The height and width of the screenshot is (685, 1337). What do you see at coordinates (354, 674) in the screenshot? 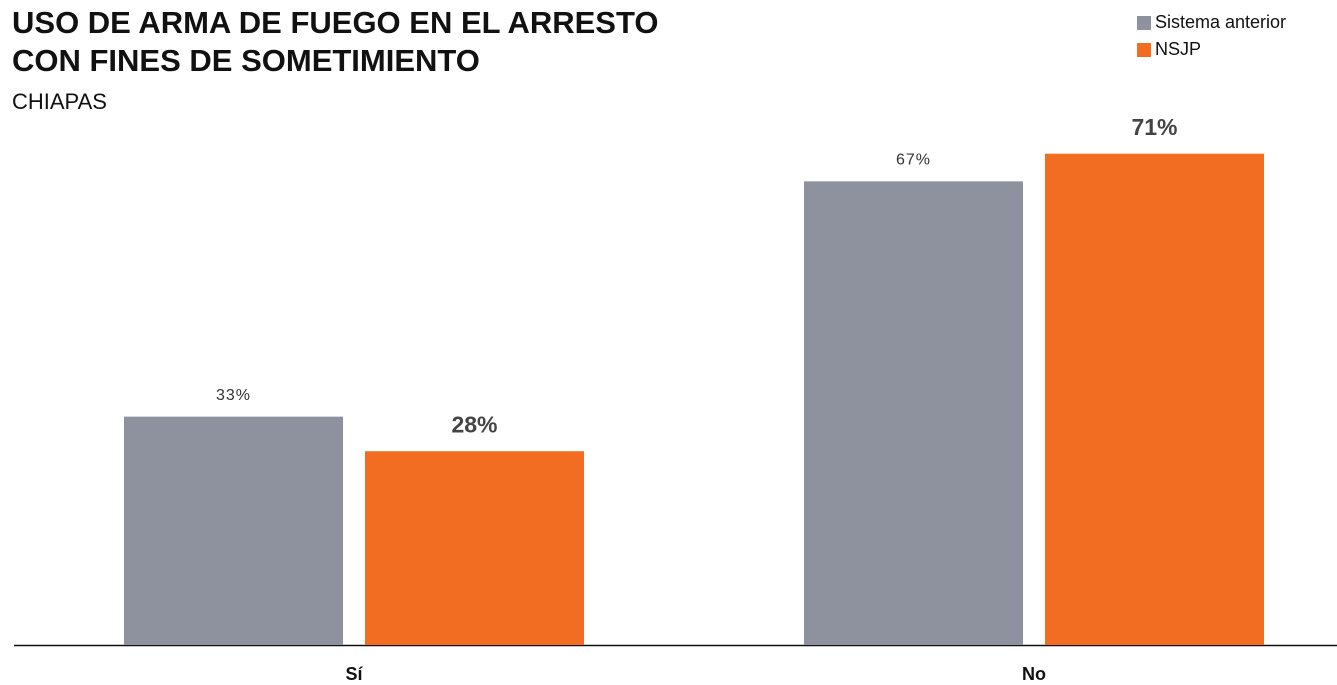
I see `x-tick-label: Sí` at bounding box center [354, 674].